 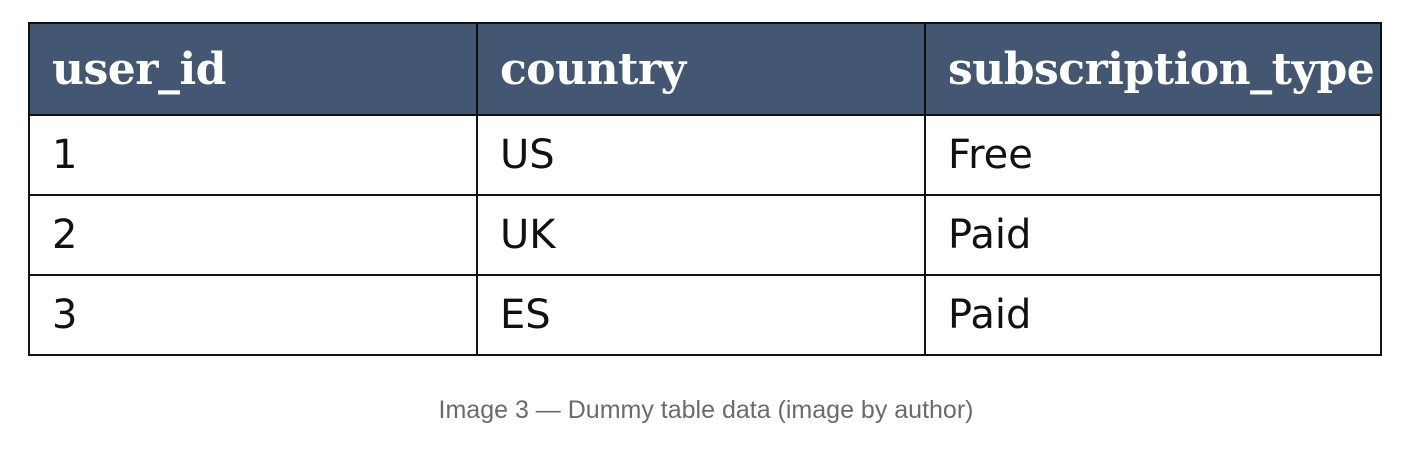 I want to click on cell-country: US, so click(x=701, y=155).